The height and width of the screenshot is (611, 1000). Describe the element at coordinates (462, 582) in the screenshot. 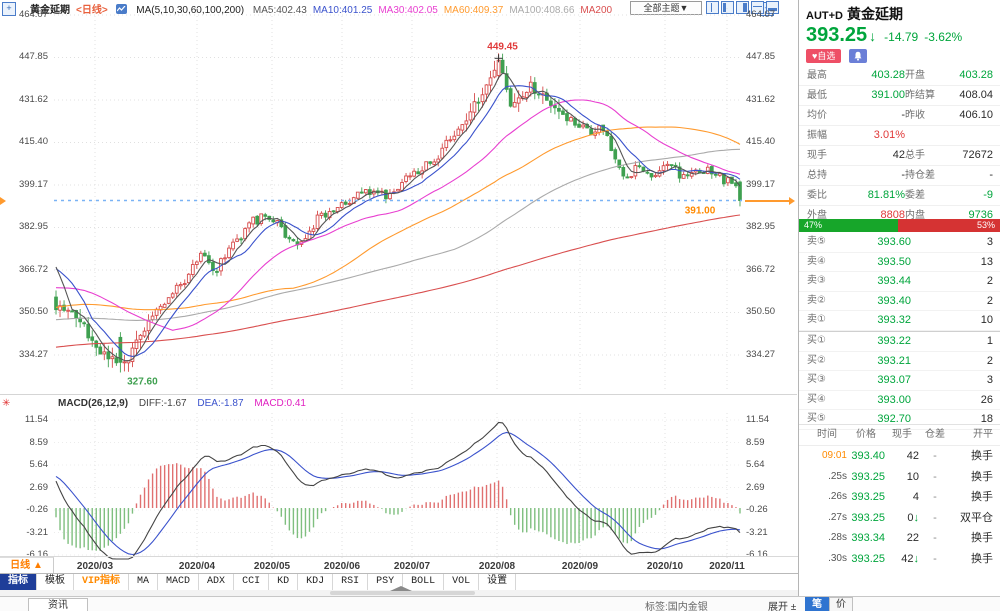

I see `indicator-tab-VOL: VOL` at that location.